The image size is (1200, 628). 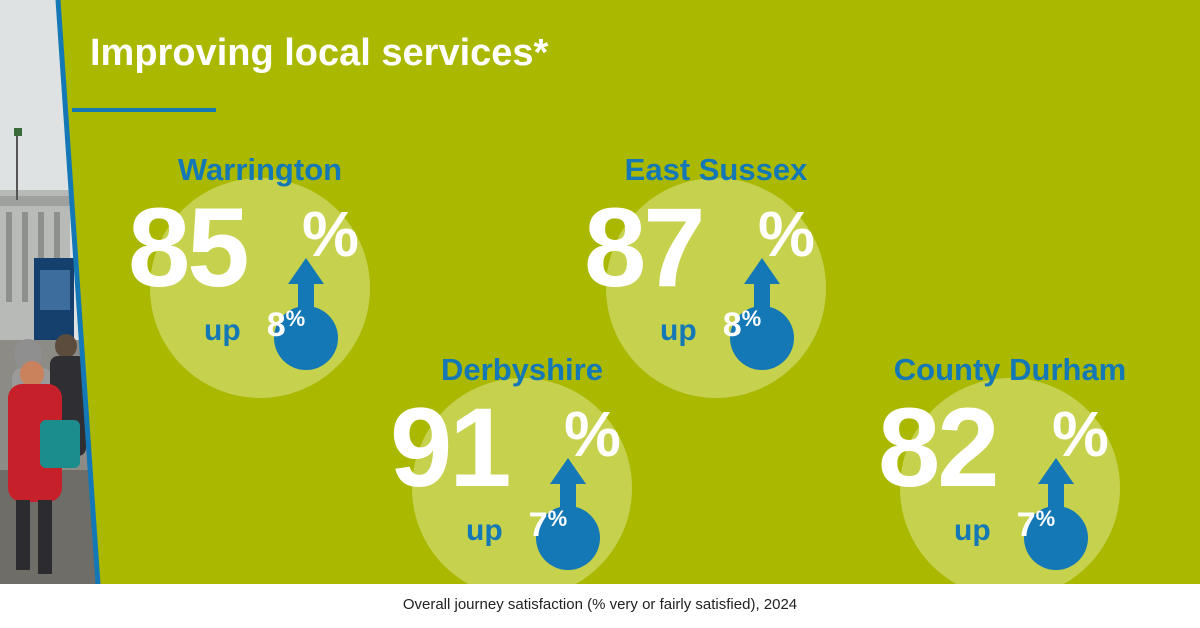 I want to click on region-name: Warrington, so click(x=260, y=169).